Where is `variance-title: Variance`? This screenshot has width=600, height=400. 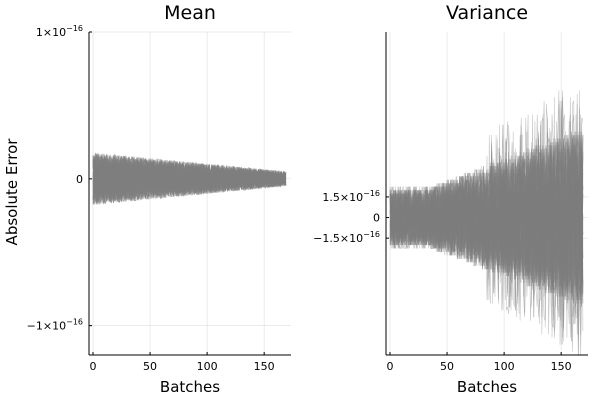
variance-title: Variance is located at coordinates (487, 13).